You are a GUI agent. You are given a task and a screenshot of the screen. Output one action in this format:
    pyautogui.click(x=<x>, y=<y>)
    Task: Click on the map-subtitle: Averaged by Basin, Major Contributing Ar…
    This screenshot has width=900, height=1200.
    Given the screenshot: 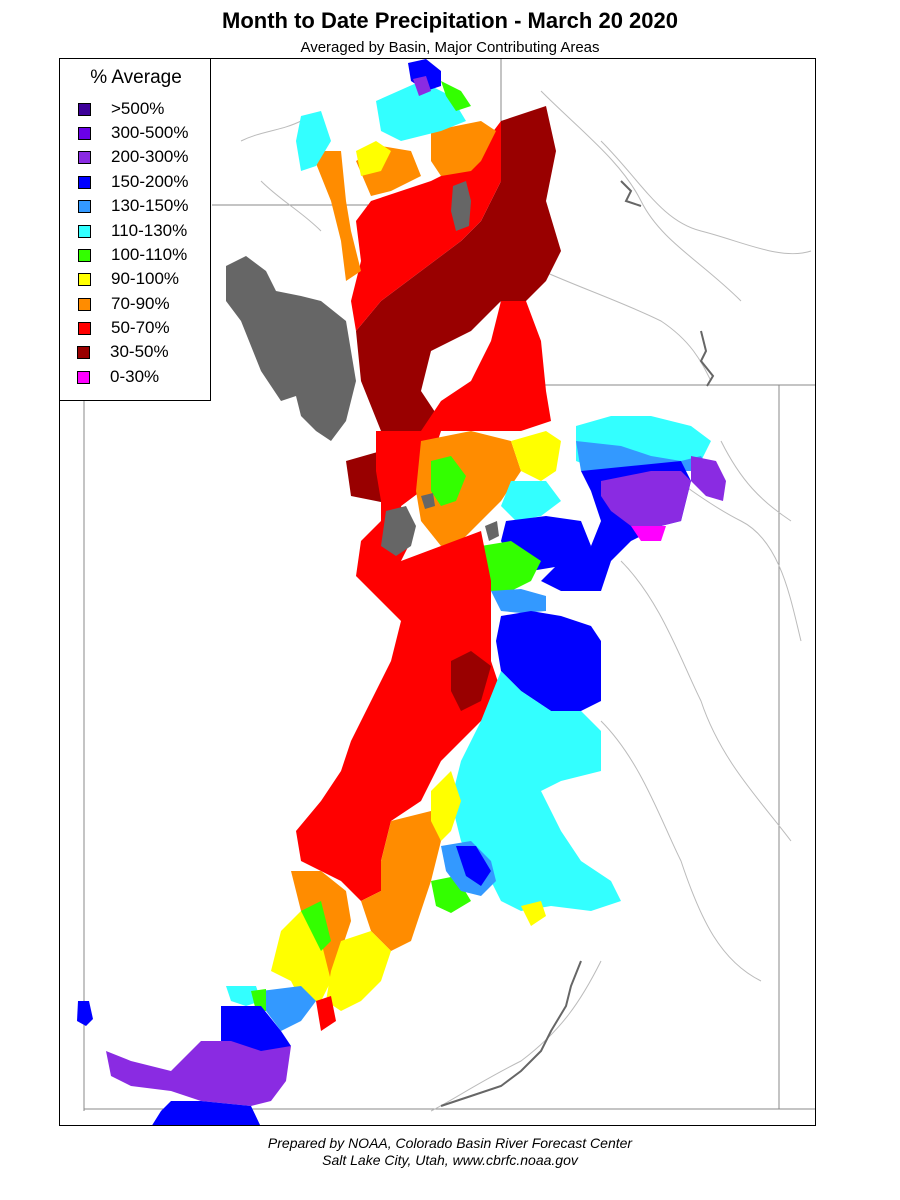 What is the action you would take?
    pyautogui.click(x=450, y=47)
    